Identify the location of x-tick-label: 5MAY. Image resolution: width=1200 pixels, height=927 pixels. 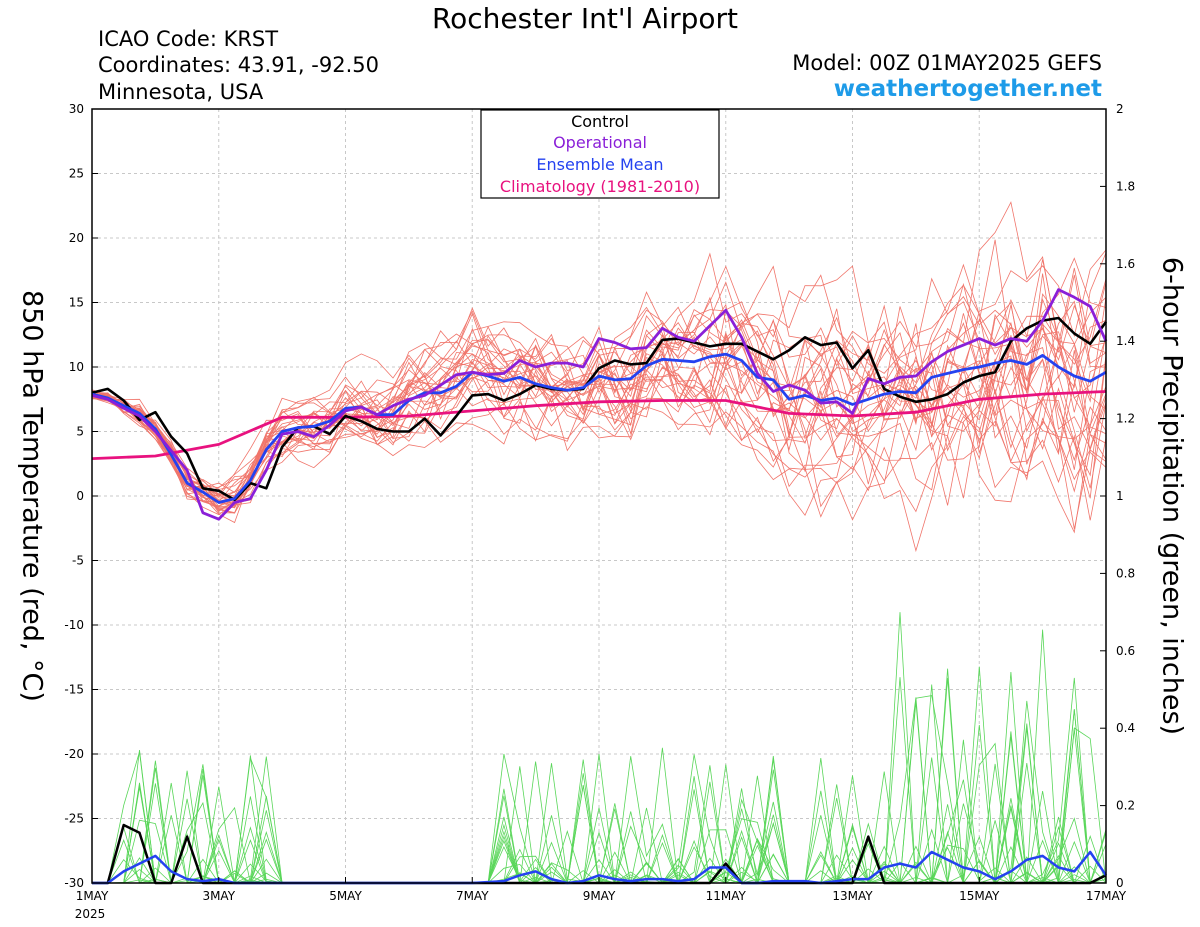
(345, 896).